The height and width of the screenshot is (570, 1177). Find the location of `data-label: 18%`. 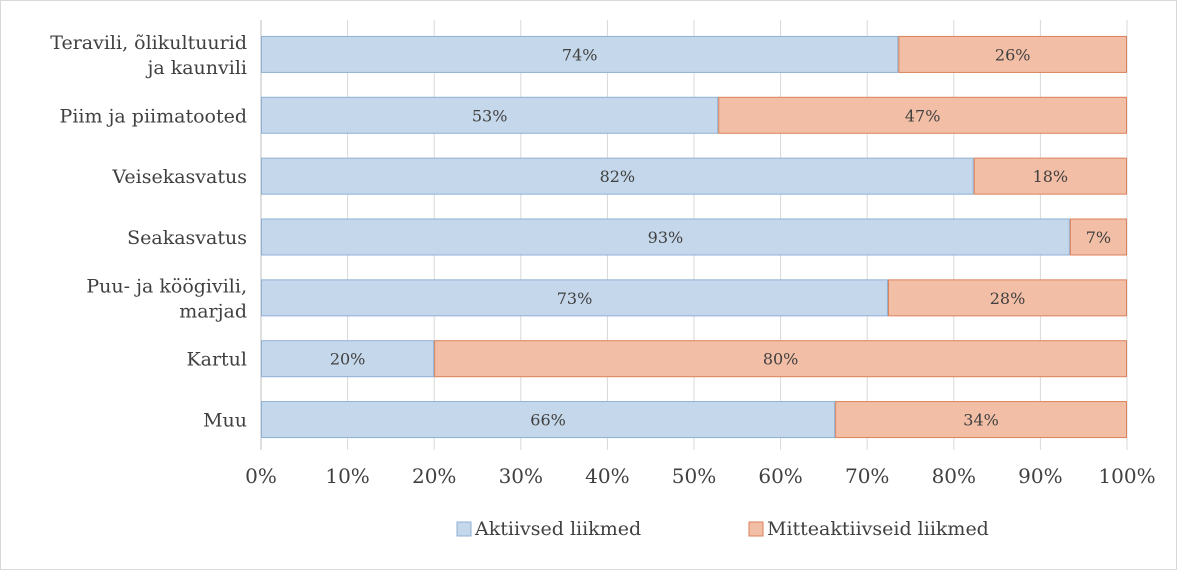

data-label: 18% is located at coordinates (1051, 176).